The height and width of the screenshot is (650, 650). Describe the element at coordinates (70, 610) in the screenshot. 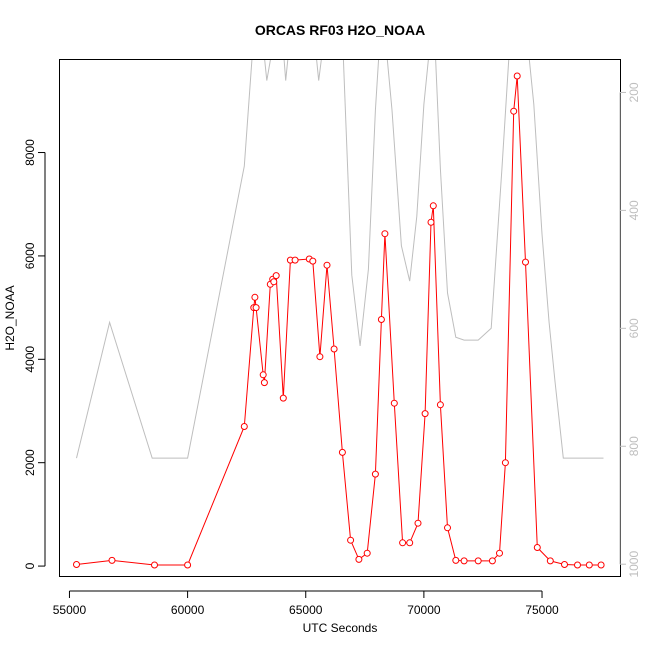

I see `x-tick-label: 55000` at that location.